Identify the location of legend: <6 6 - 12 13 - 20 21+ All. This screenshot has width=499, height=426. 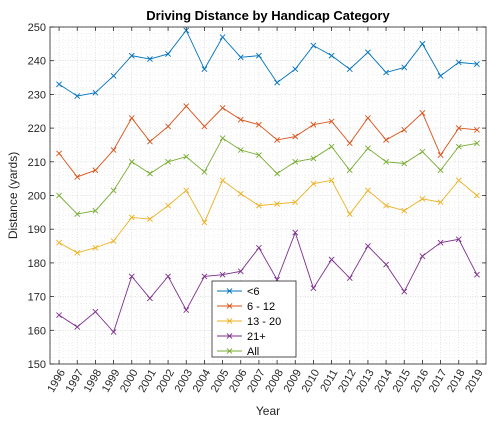
(254, 319).